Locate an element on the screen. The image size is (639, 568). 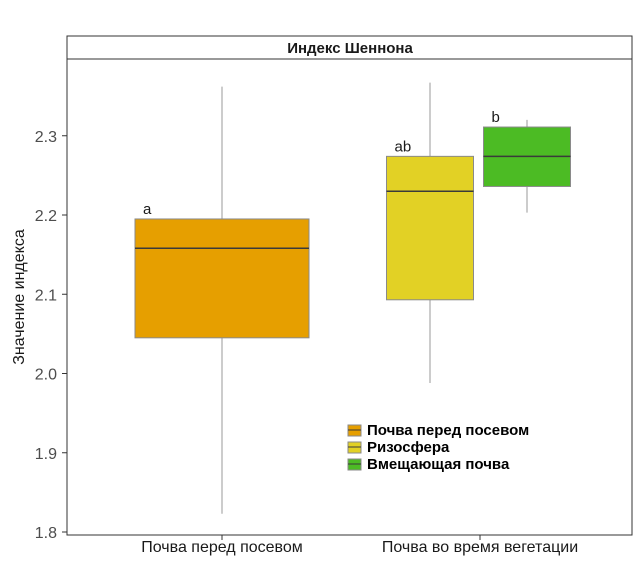
significance-label: ab is located at coordinates (403, 146).